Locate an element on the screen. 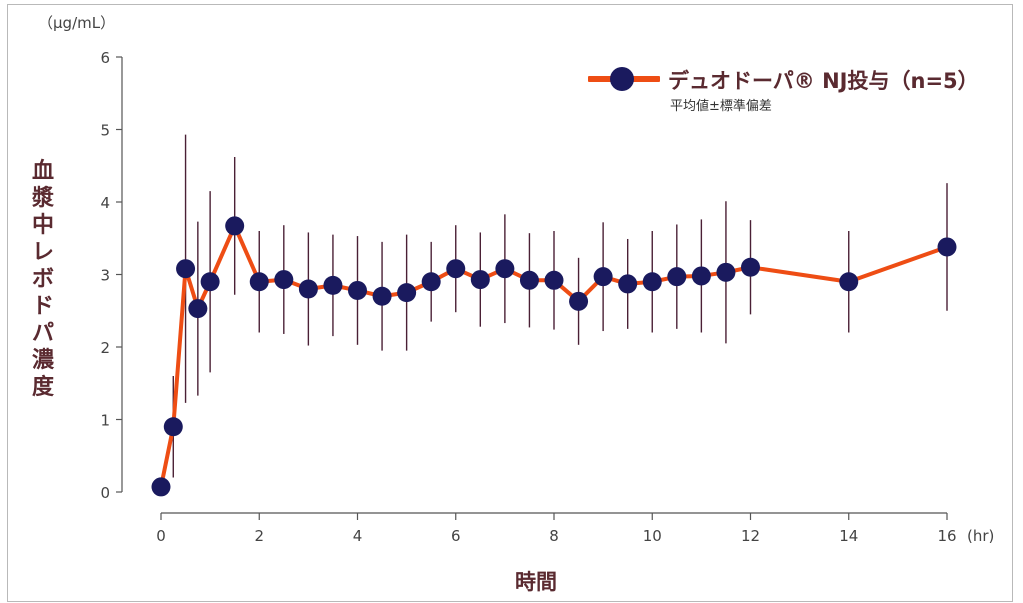  y-axis-label-char: ボ is located at coordinates (42, 279).